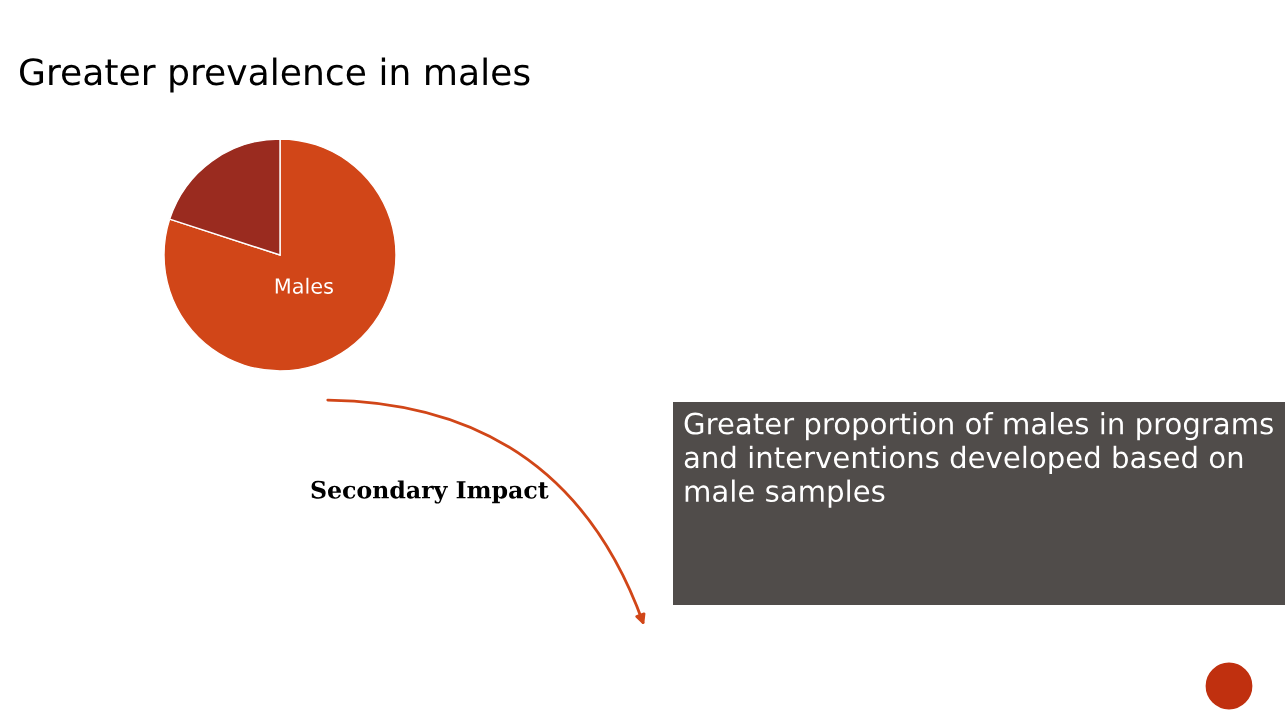 The image size is (1285, 719). I want to click on chart-title: Greater prevalence in males, so click(275, 75).